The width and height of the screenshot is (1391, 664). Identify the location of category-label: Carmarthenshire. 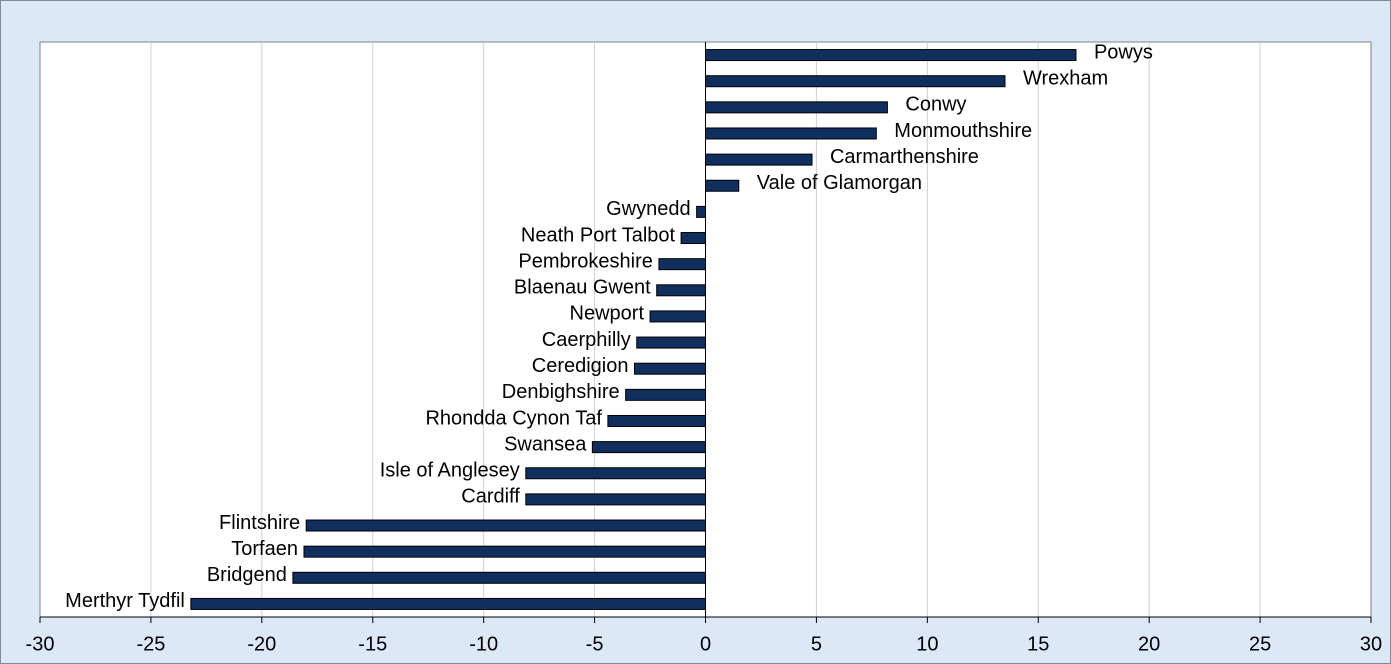
(904, 157).